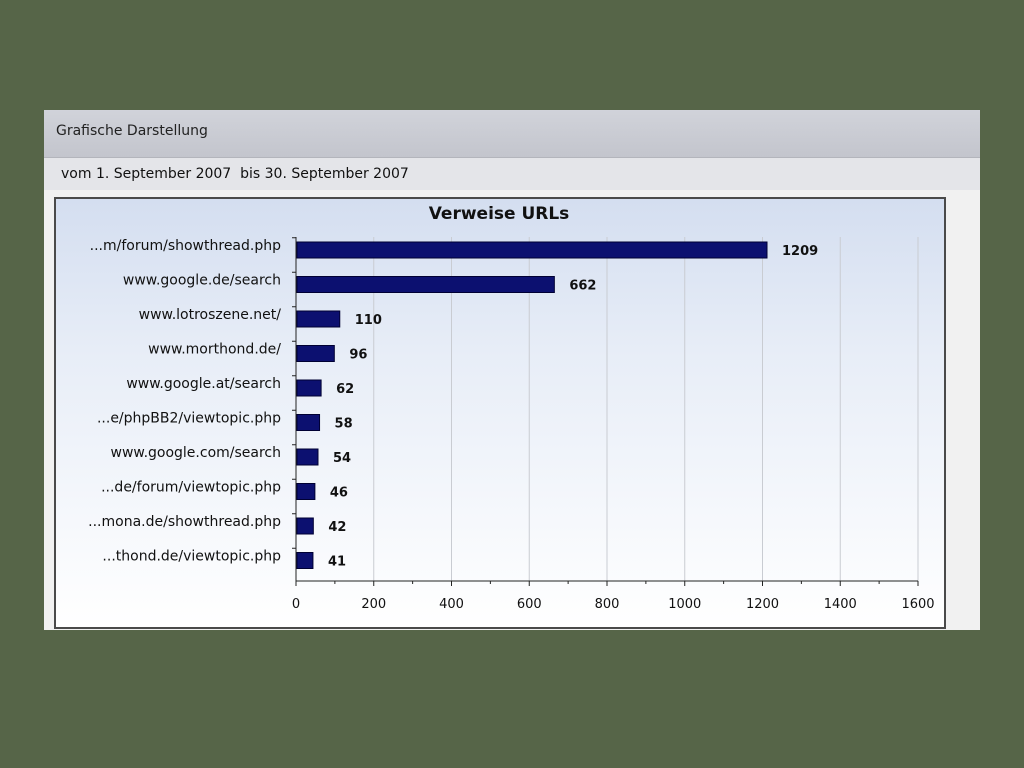 Image resolution: width=1024 pixels, height=768 pixels. Describe the element at coordinates (684, 604) in the screenshot. I see `x-tick-label: 1000` at that location.